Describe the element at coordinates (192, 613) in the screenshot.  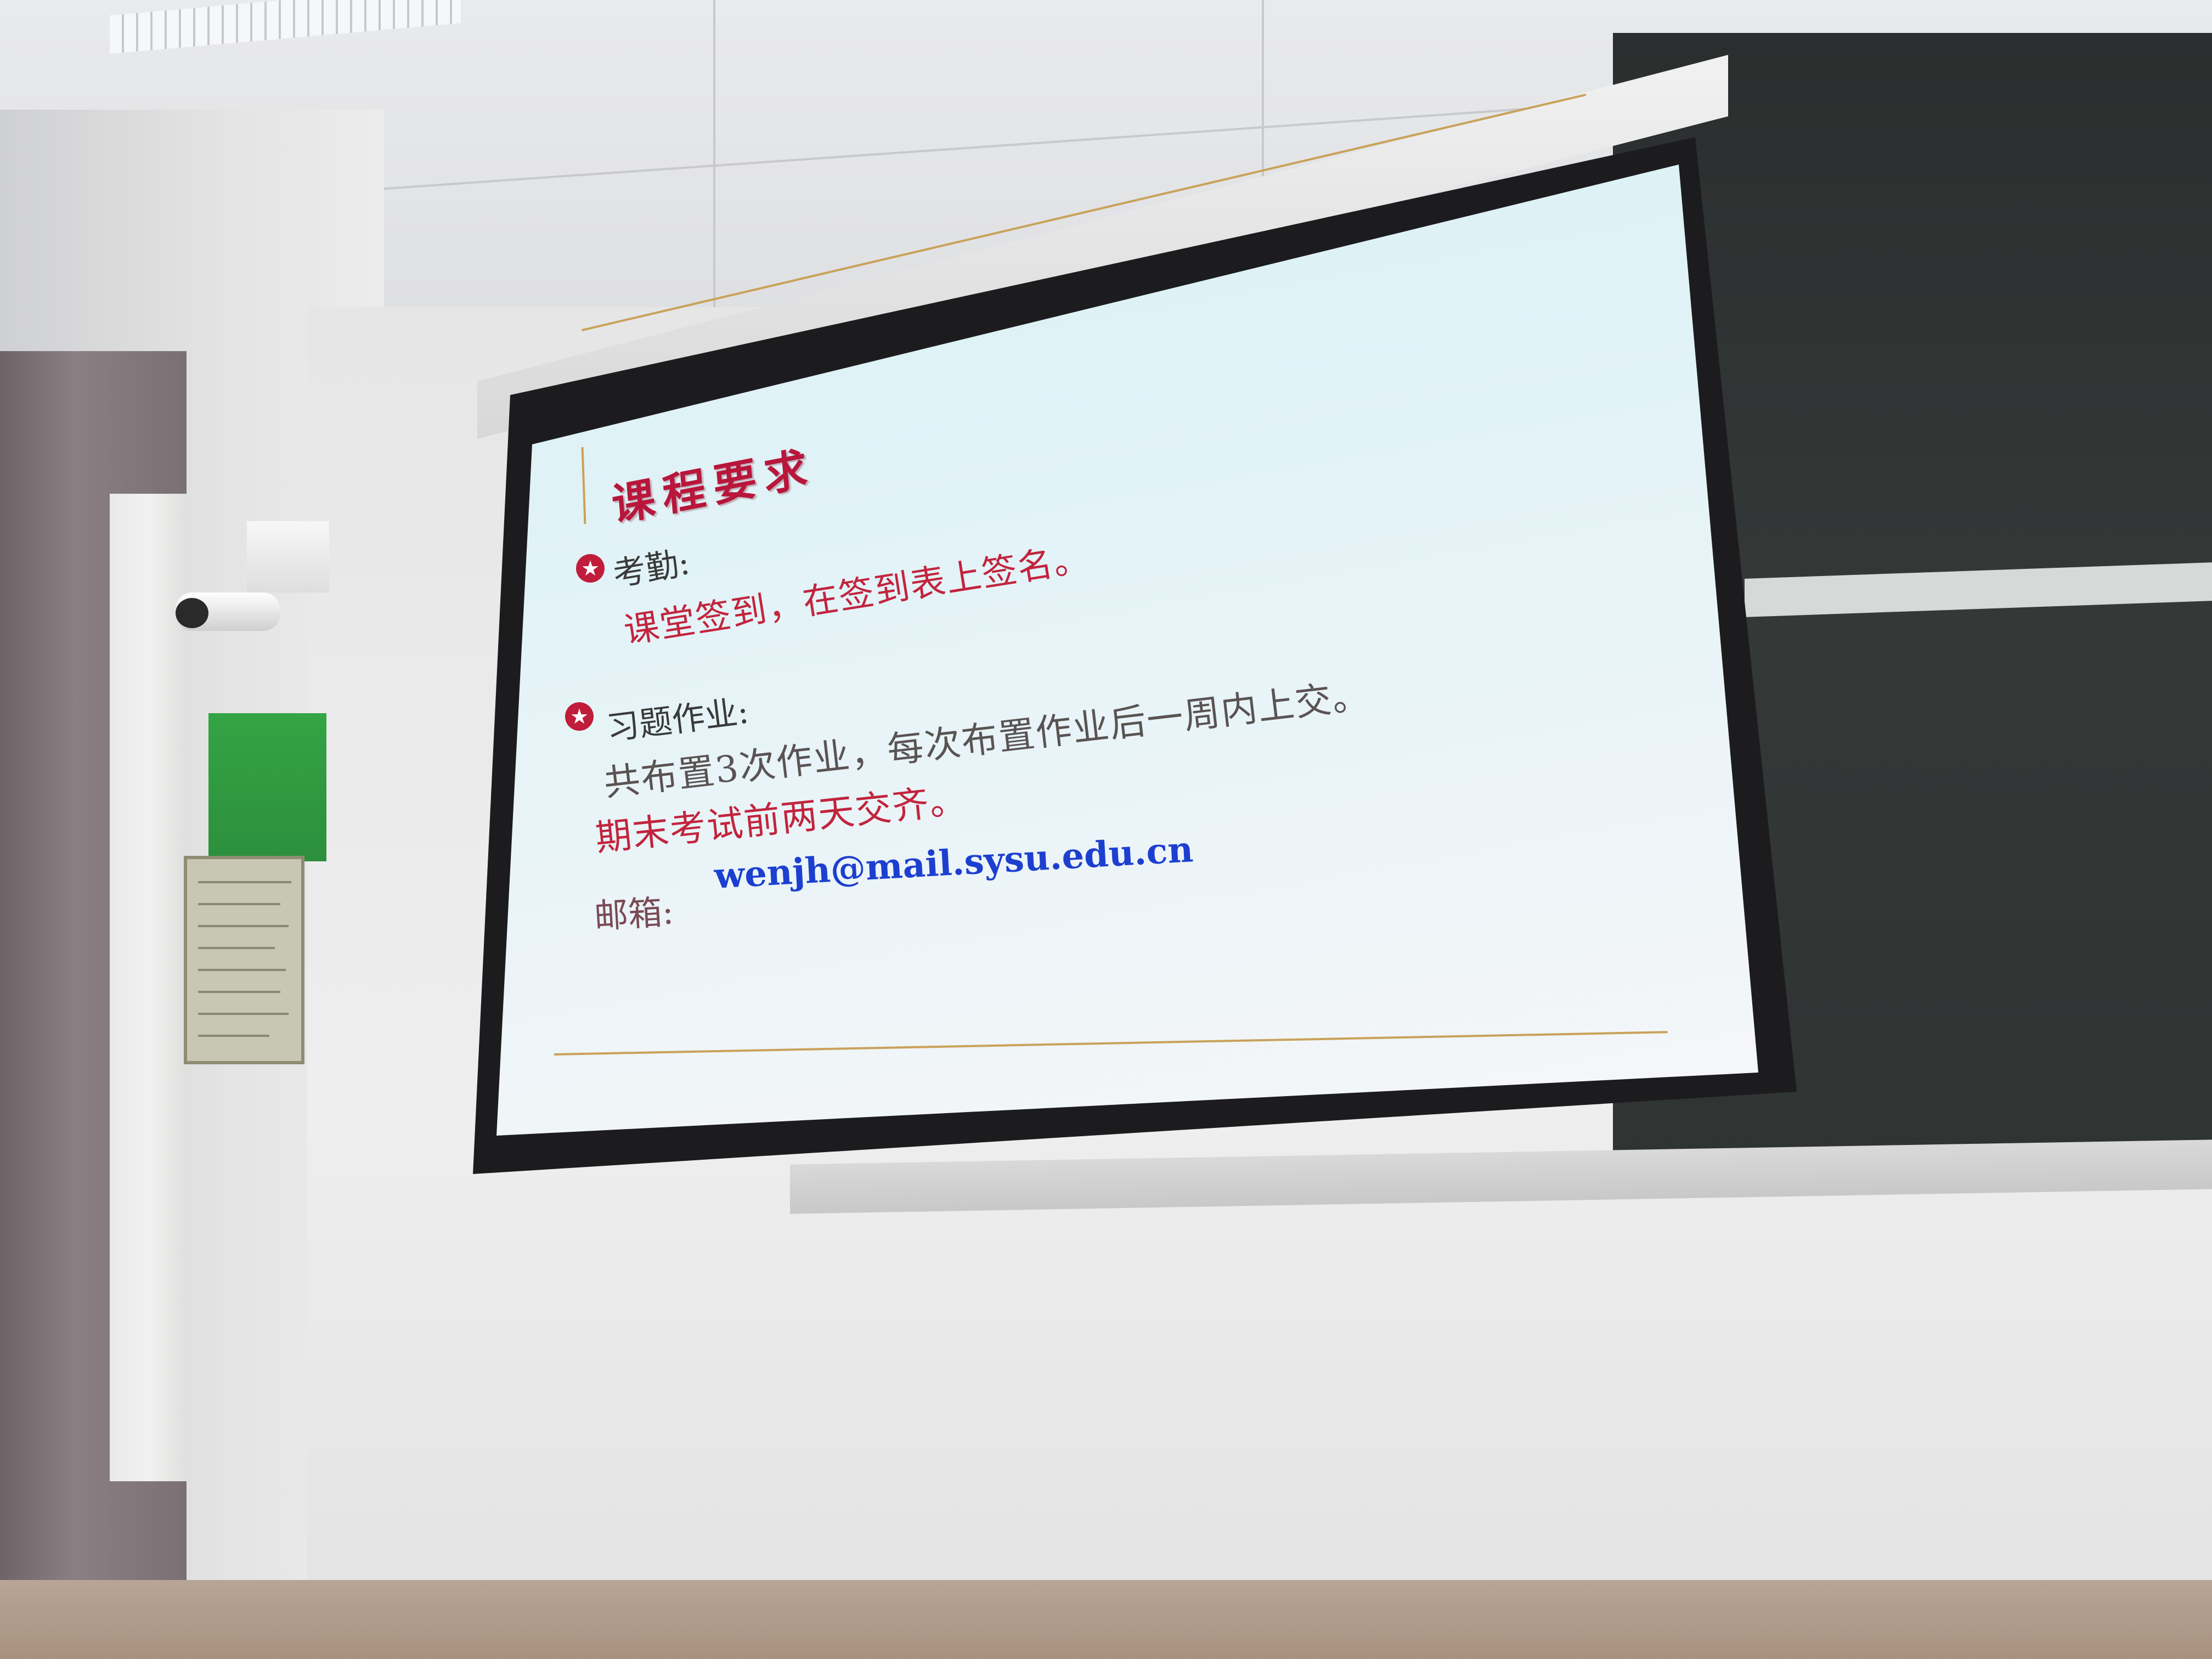
I see `camera-lens-icon` at that location.